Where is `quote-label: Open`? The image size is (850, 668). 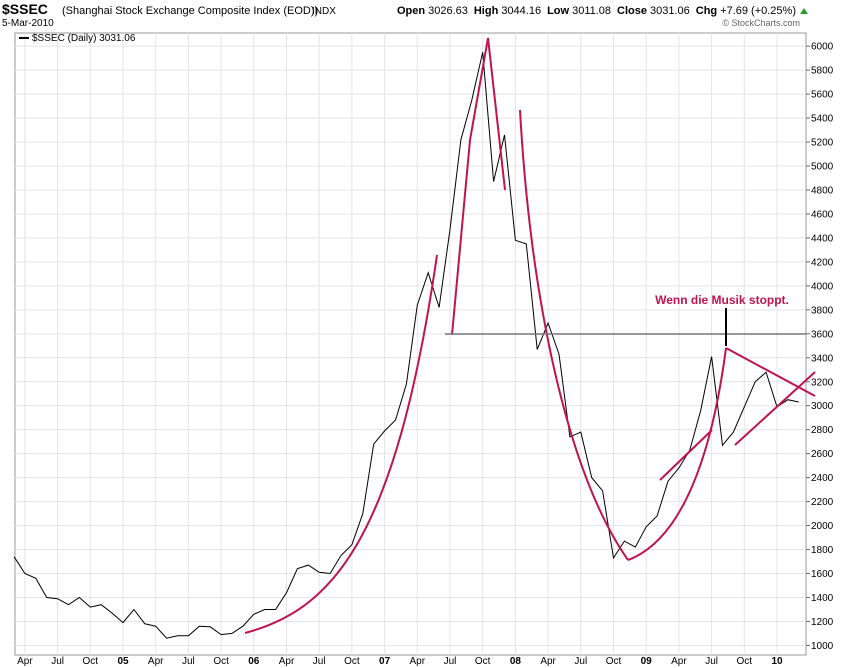
quote-label: Open is located at coordinates (411, 11).